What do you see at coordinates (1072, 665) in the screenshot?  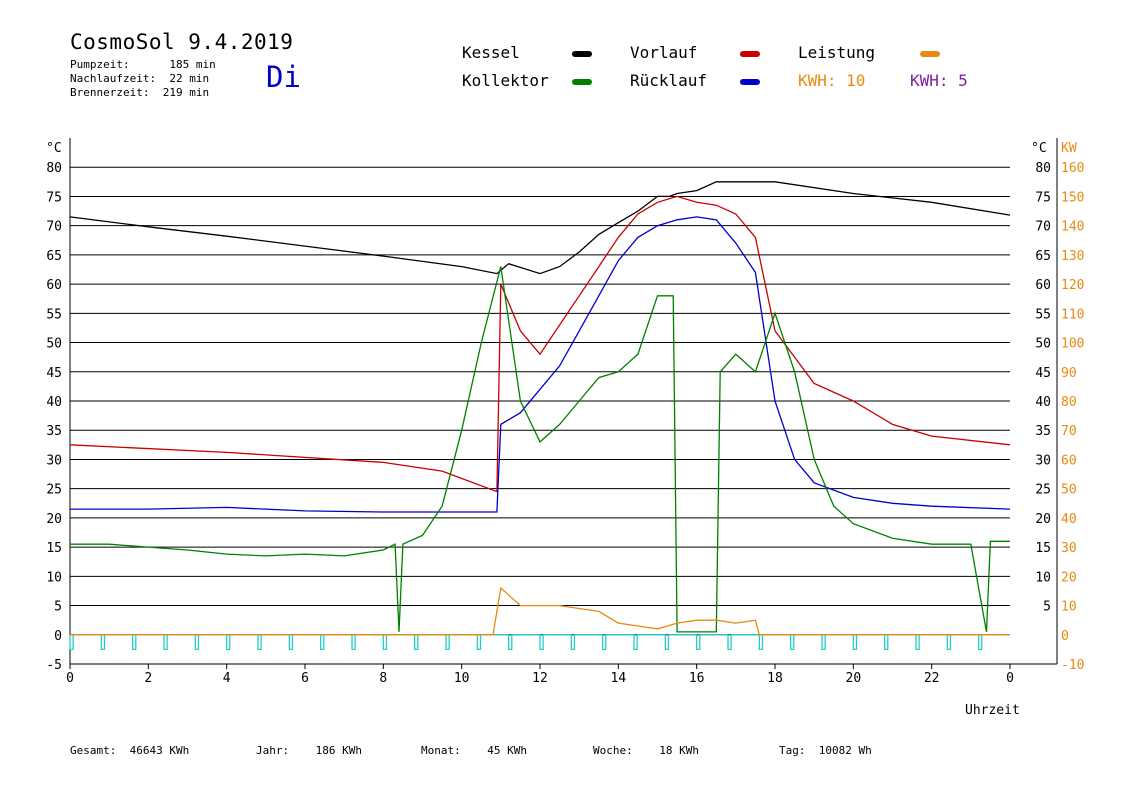 I see `kw-tick-label: -10` at bounding box center [1072, 665].